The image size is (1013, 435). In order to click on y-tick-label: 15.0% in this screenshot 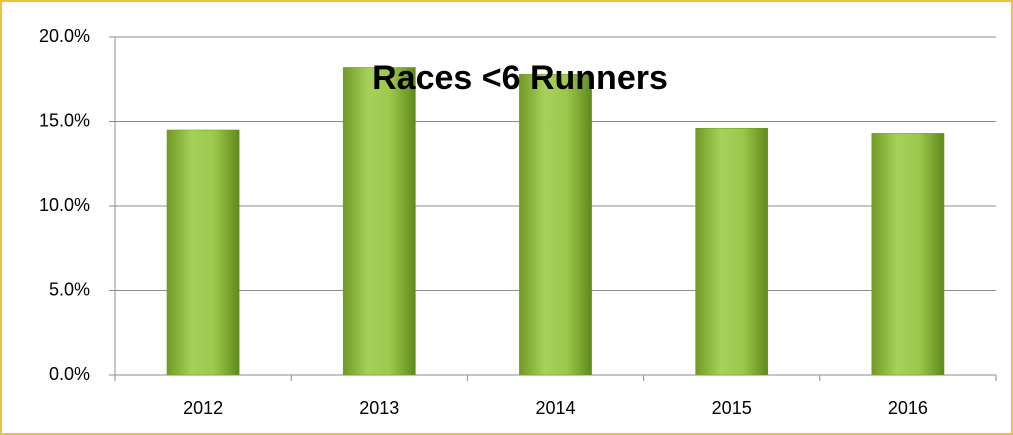, I will do `click(64, 120)`.